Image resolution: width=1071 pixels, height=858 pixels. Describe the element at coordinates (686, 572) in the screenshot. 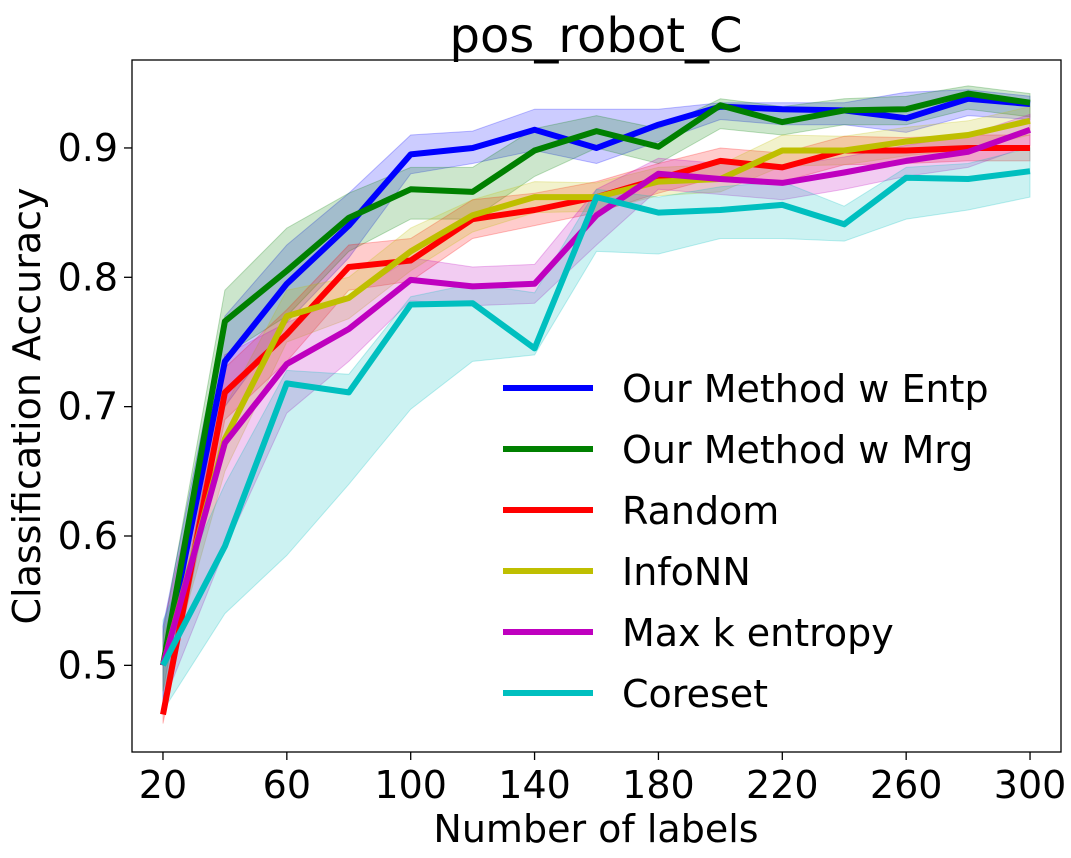

I see `legend-label: InfoNN` at that location.